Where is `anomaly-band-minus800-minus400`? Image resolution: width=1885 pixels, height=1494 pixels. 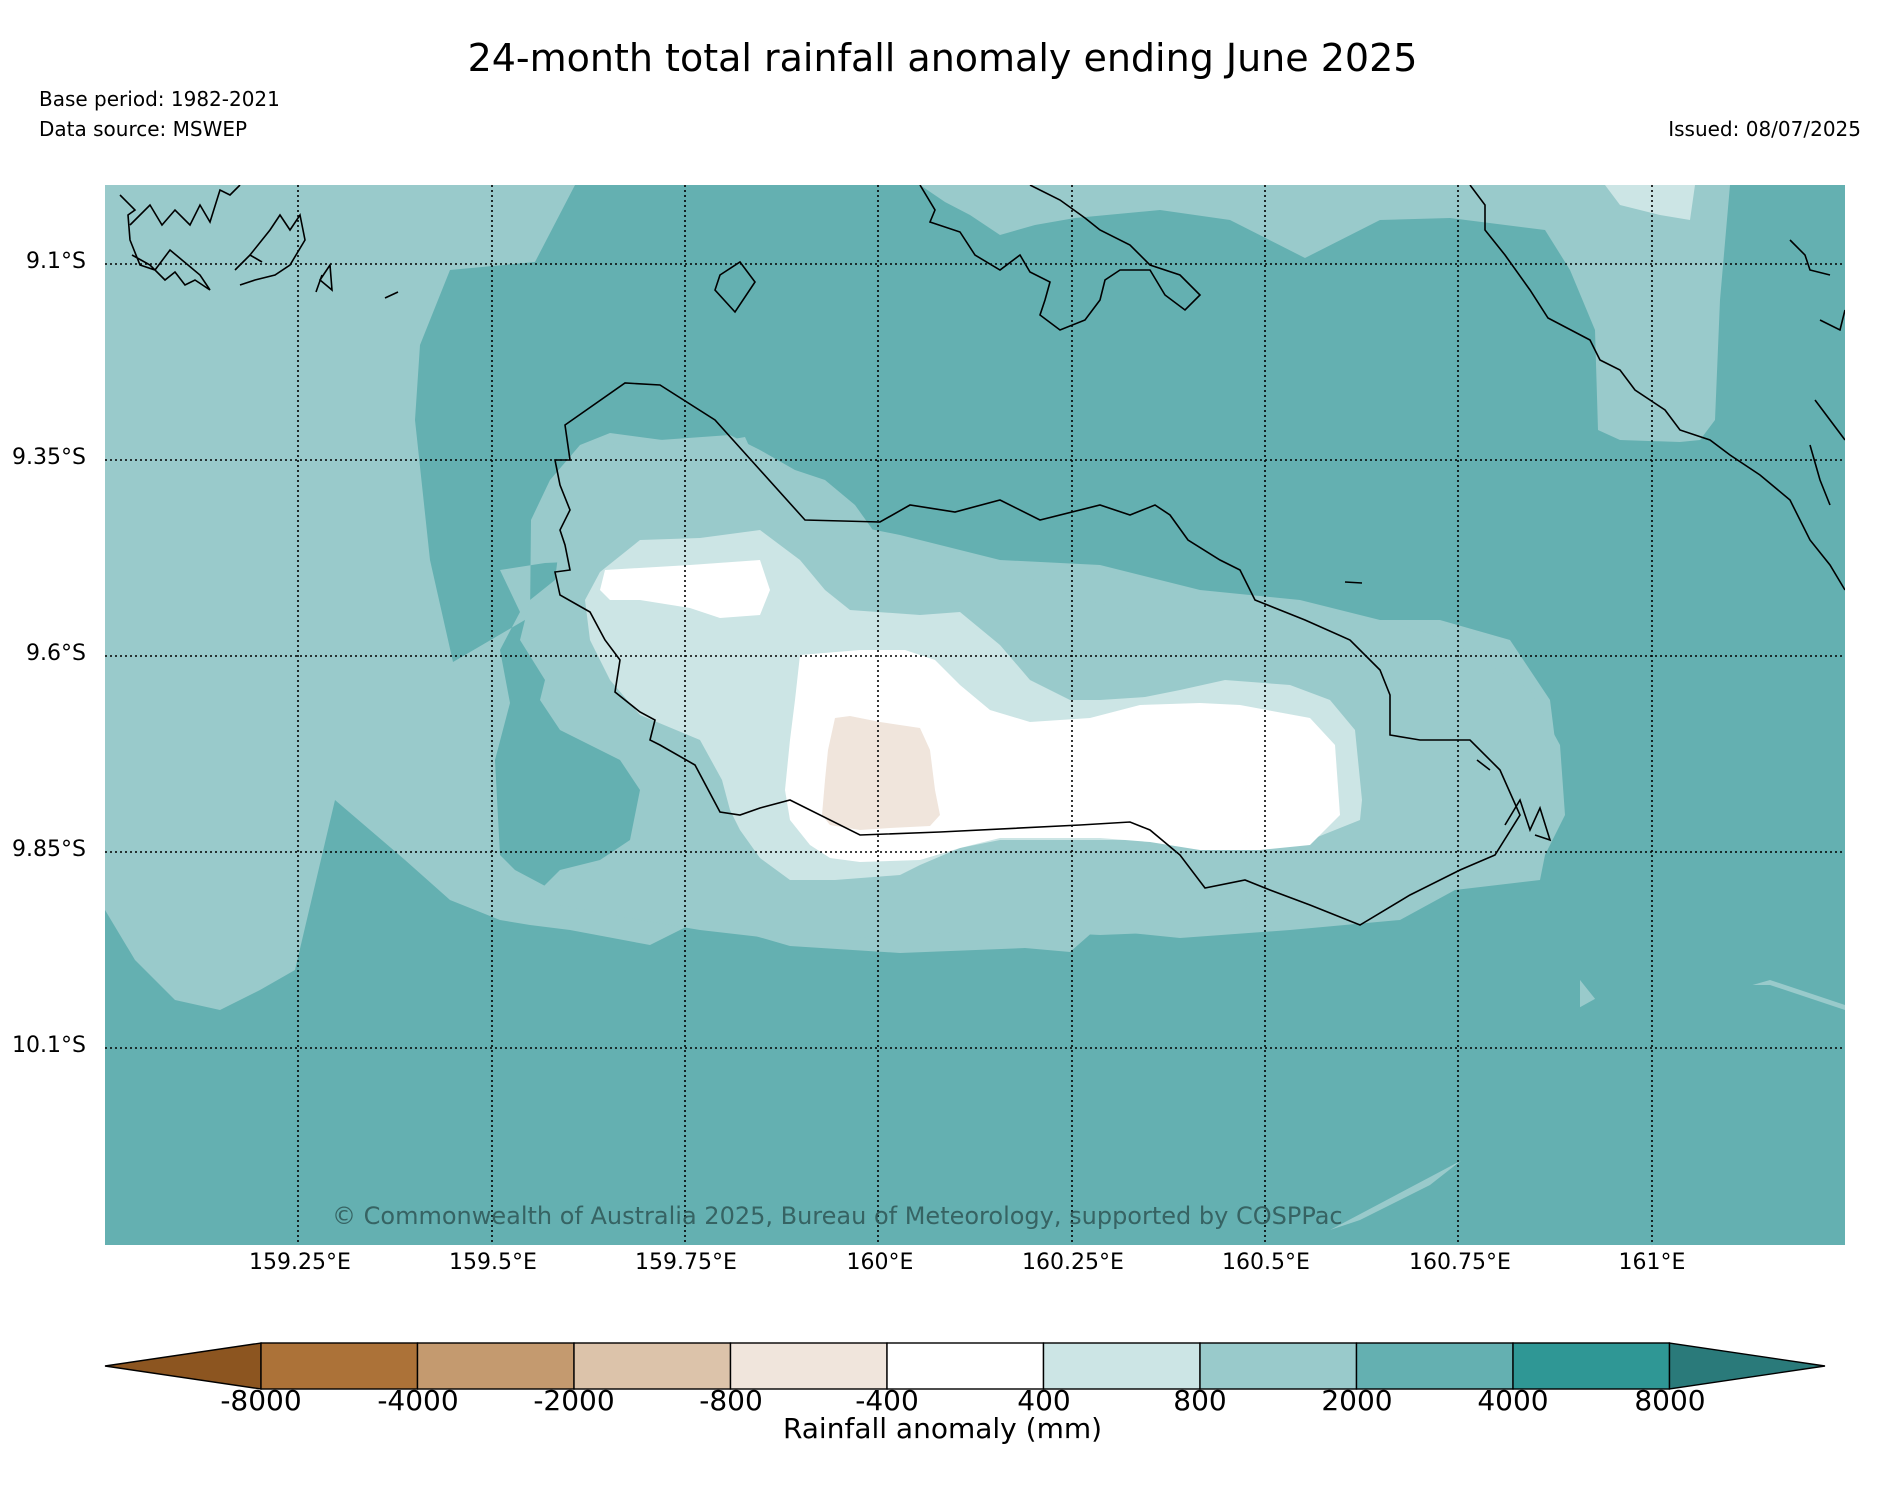 anomaly-band-minus800-minus400 is located at coordinates (881, 773).